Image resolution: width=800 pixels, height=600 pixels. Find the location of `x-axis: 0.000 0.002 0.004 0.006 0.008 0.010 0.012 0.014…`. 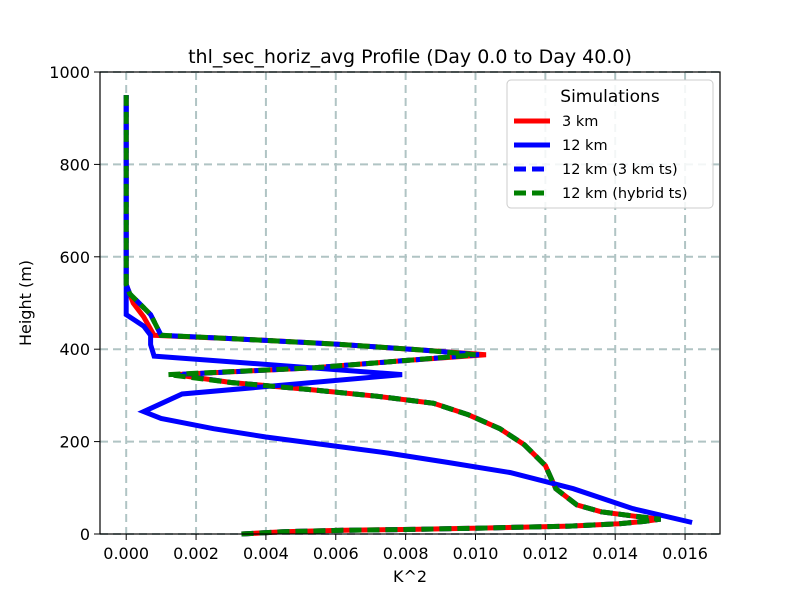

x-axis: 0.000 0.002 0.004 0.006 0.008 0.010 0.012 0.014… is located at coordinates (405, 548).